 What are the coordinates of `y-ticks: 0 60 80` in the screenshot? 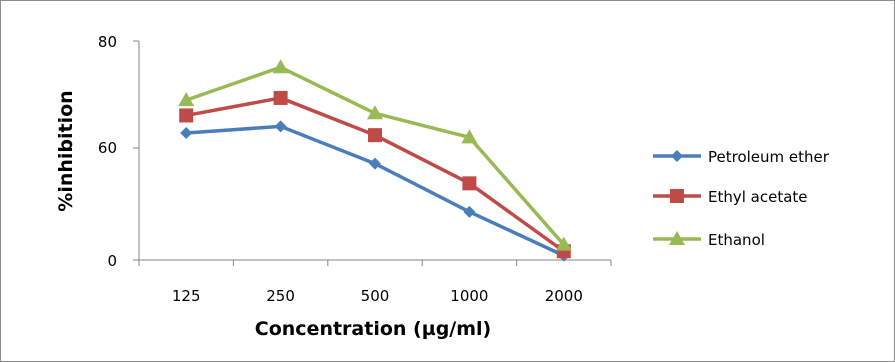 It's located at (107, 151).